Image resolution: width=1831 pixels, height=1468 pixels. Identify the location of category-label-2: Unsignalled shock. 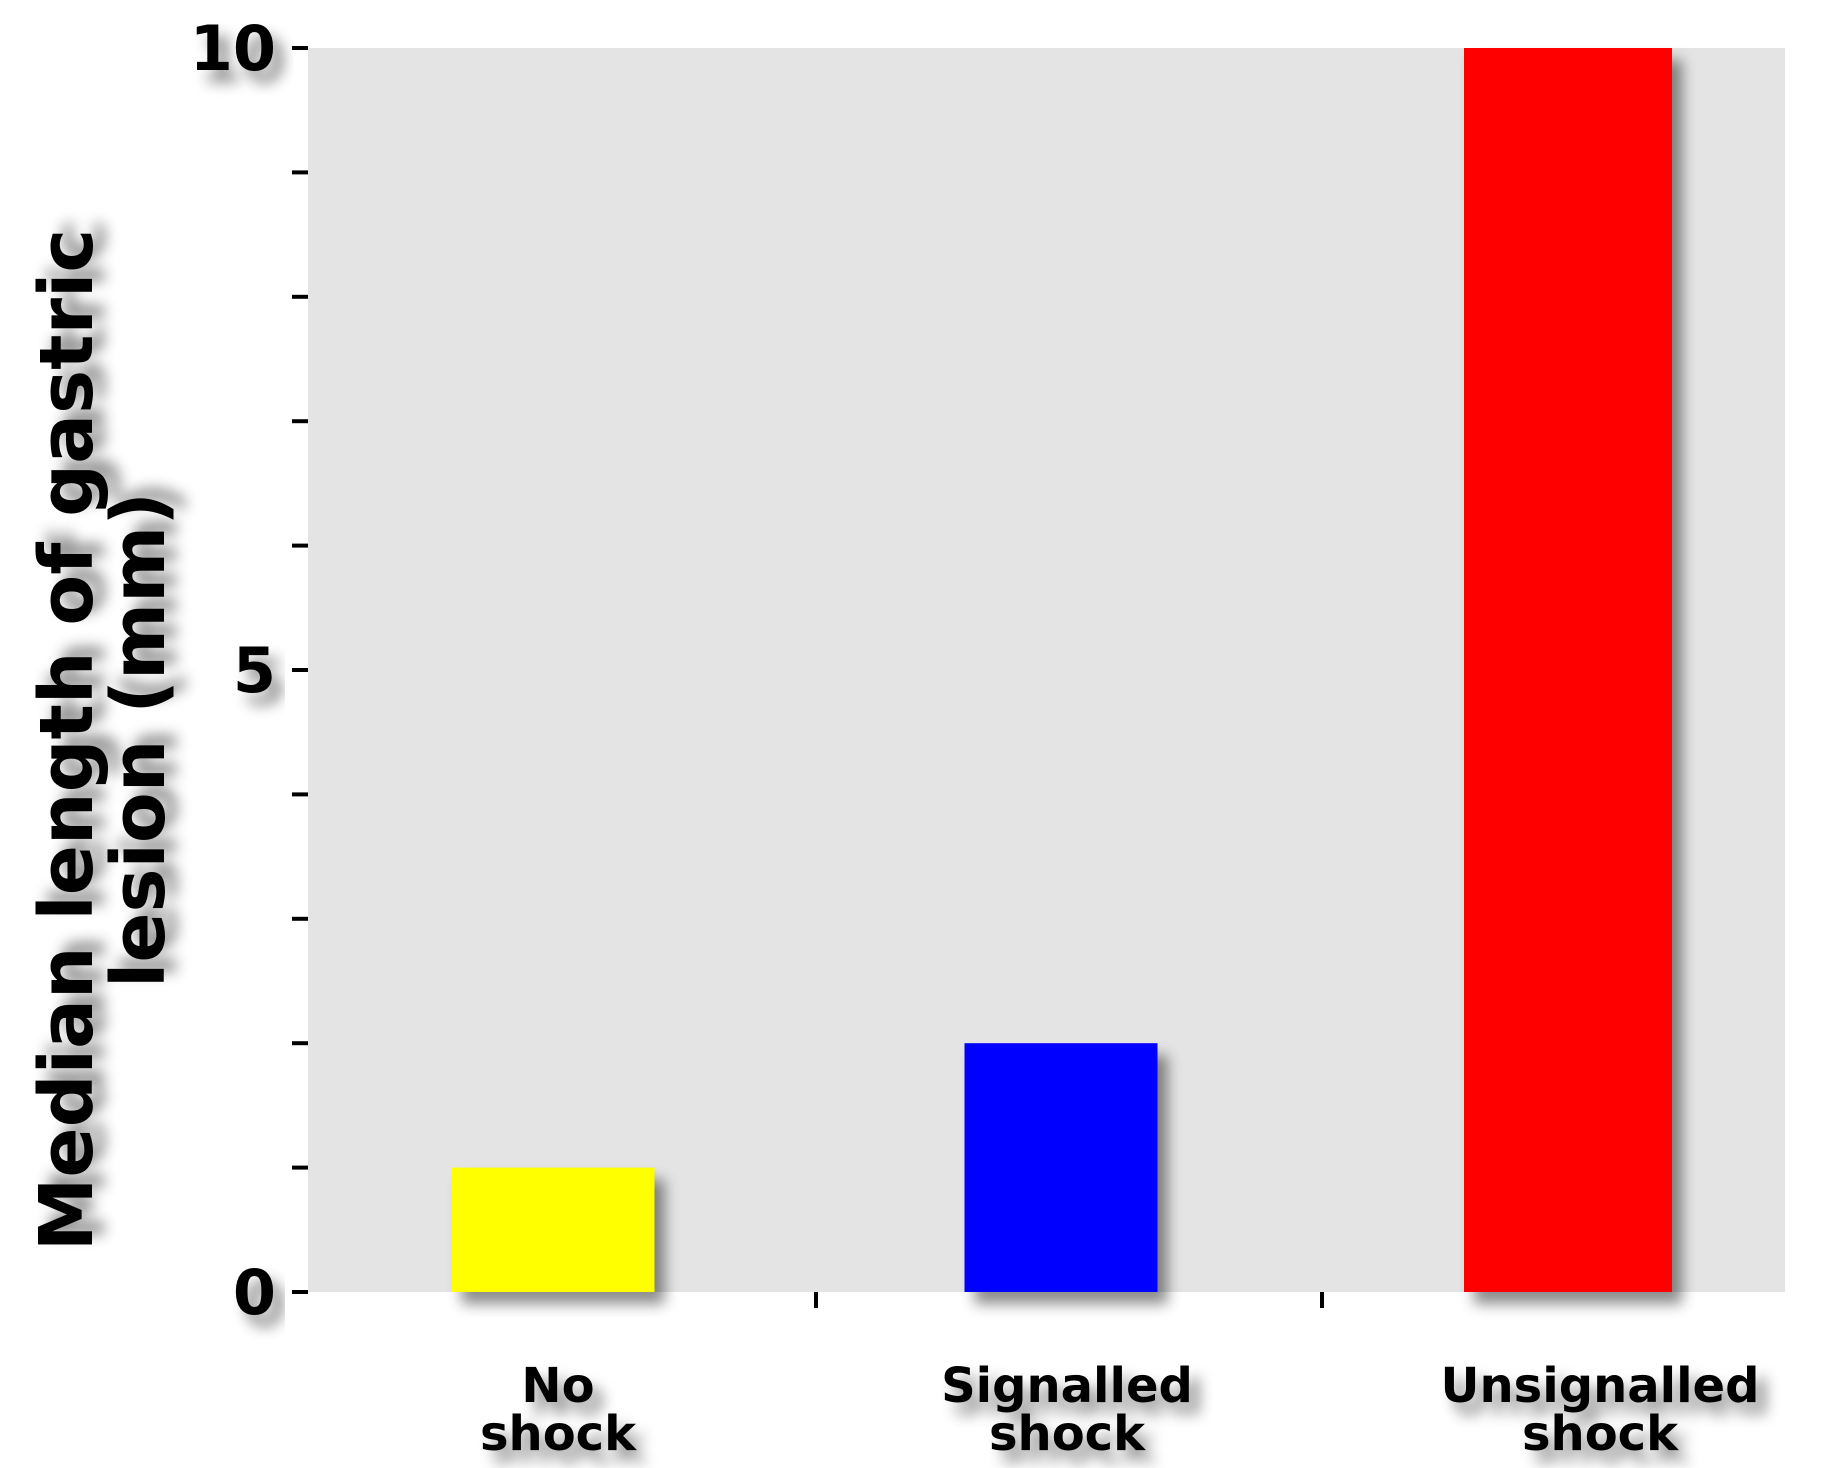
(1600, 1410).